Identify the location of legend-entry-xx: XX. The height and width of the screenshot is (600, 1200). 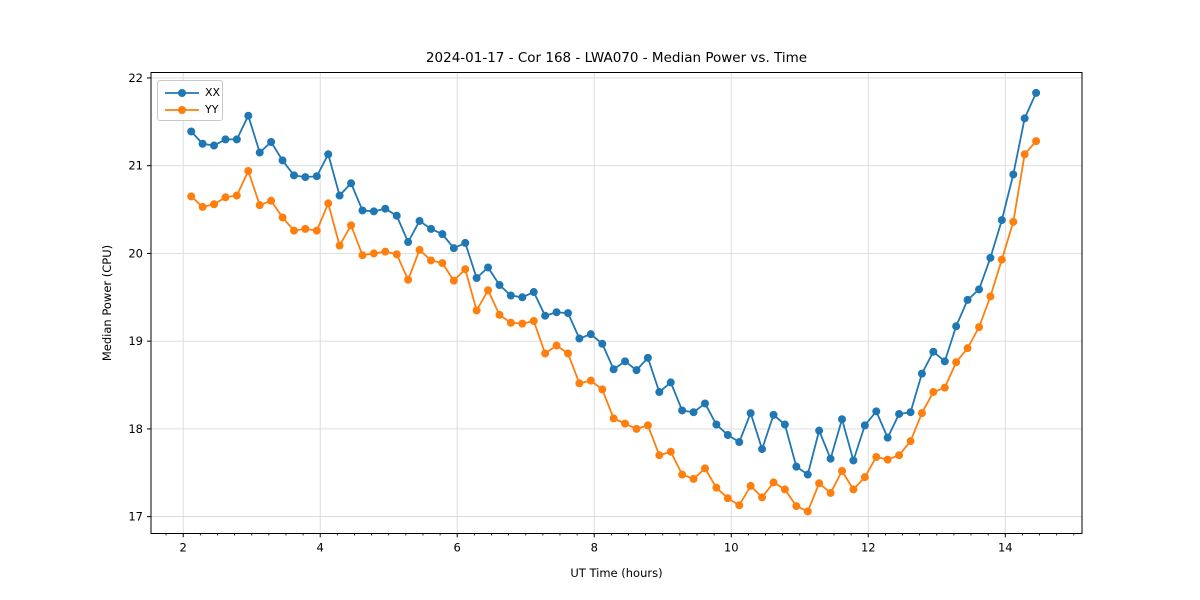
(193, 92).